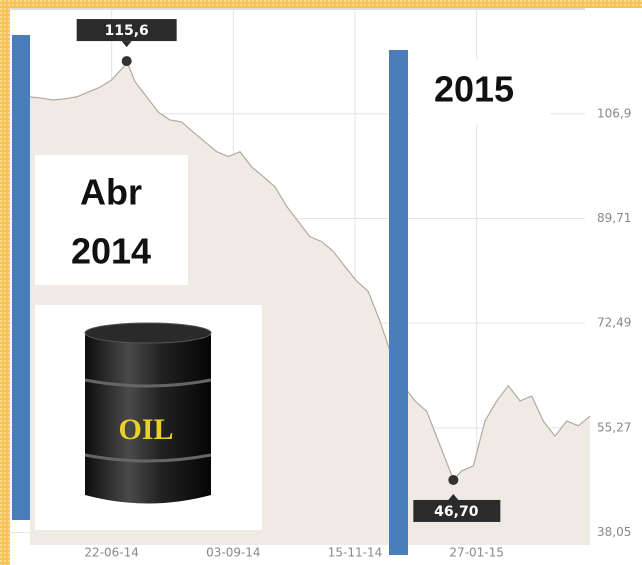 The width and height of the screenshot is (642, 565). I want to click on value-label: 115,6, so click(127, 31).